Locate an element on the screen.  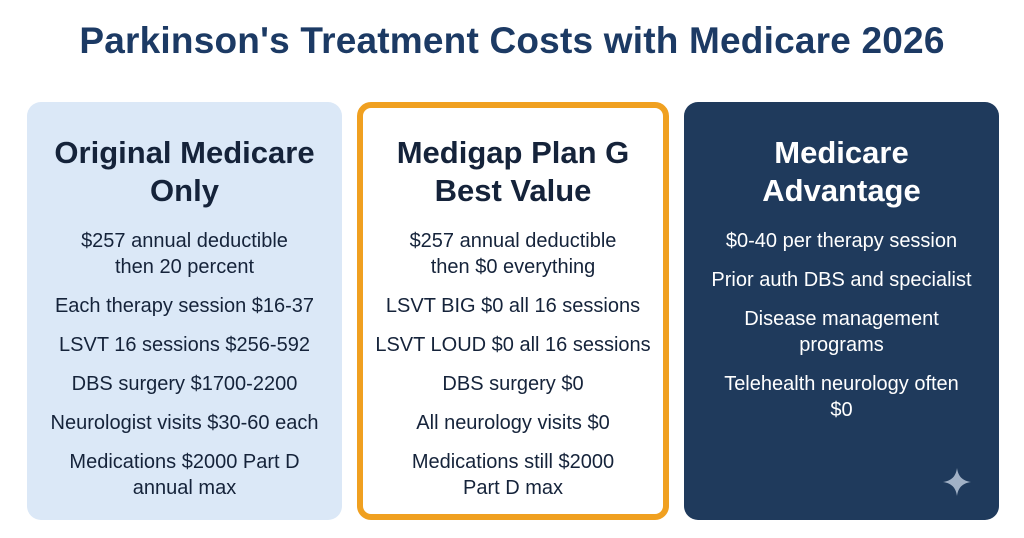
cost-item-line: then $0 everything is located at coordinates (513, 267).